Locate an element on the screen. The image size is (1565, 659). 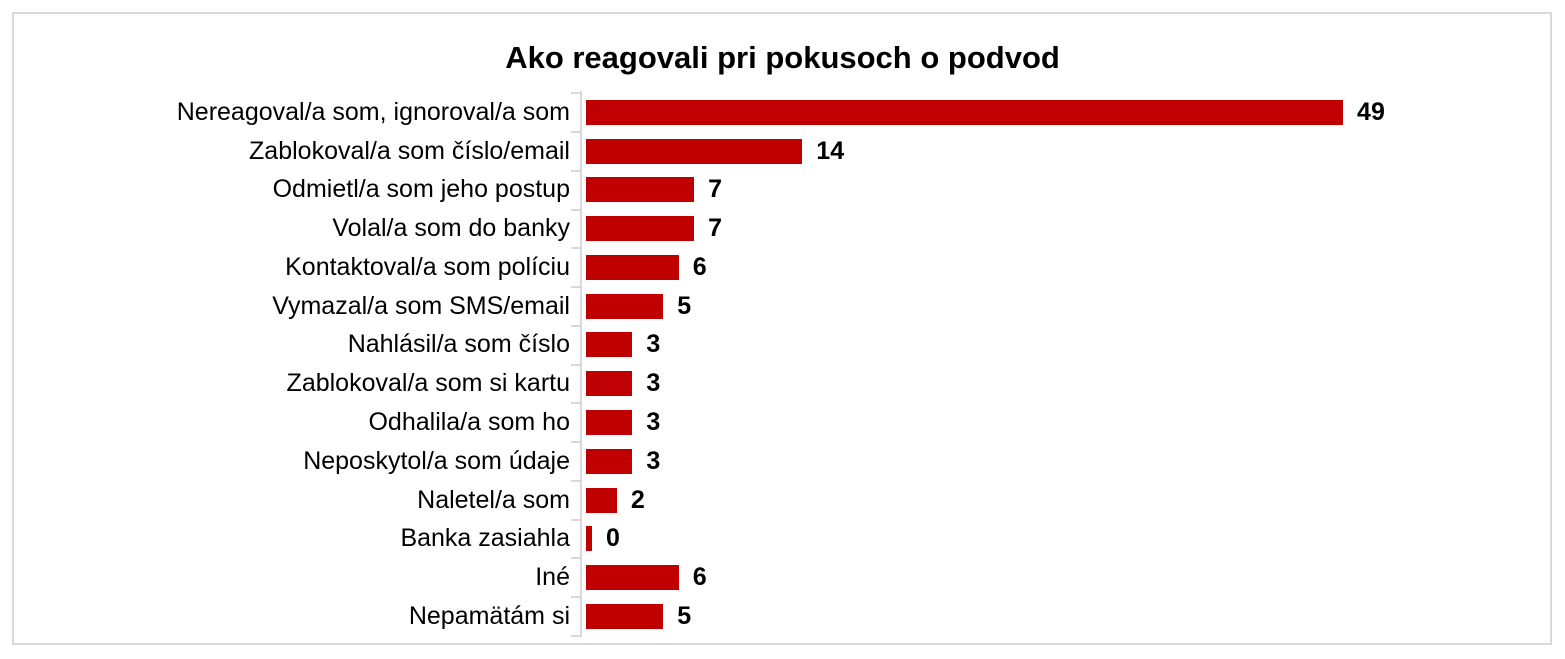
chart-title: Ako reagovali pri pokusoch o podvod is located at coordinates (782, 57).